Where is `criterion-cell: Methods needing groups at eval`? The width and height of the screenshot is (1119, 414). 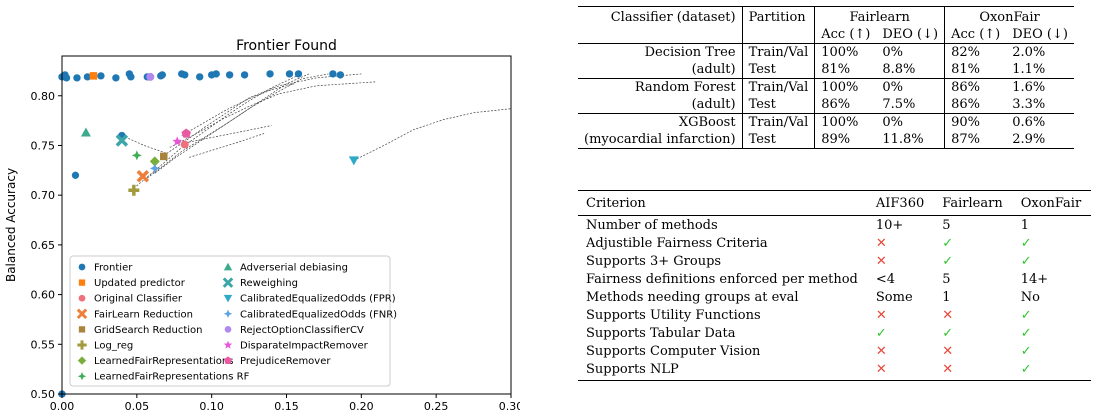 criterion-cell: Methods needing groups at eval is located at coordinates (692, 297).